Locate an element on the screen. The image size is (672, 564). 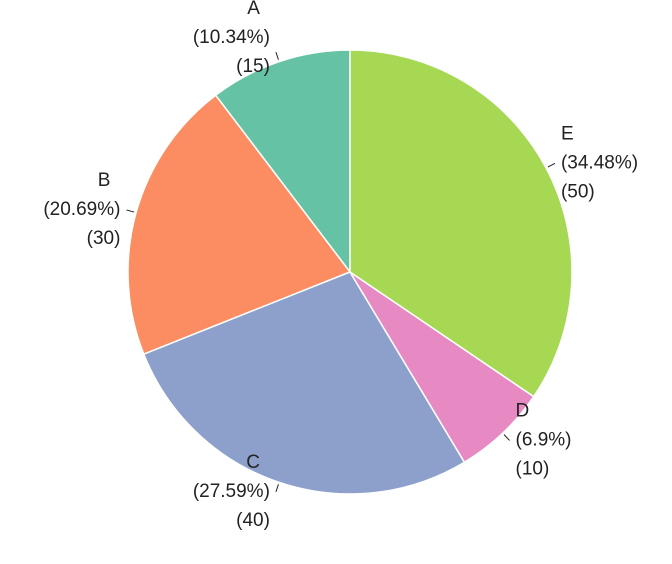
percent-label: (34.48%) is located at coordinates (599, 162).